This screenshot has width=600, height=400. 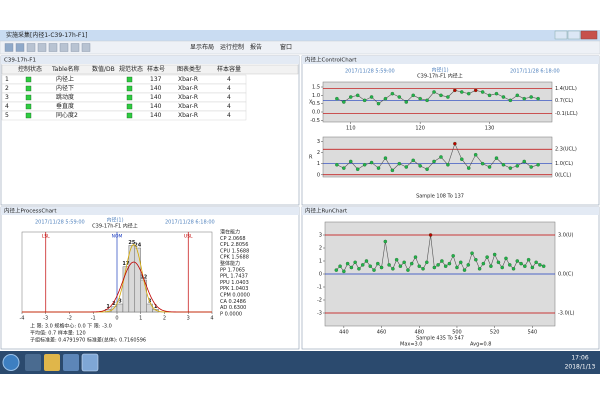 I want to click on row-index: 3, so click(x=7, y=97).